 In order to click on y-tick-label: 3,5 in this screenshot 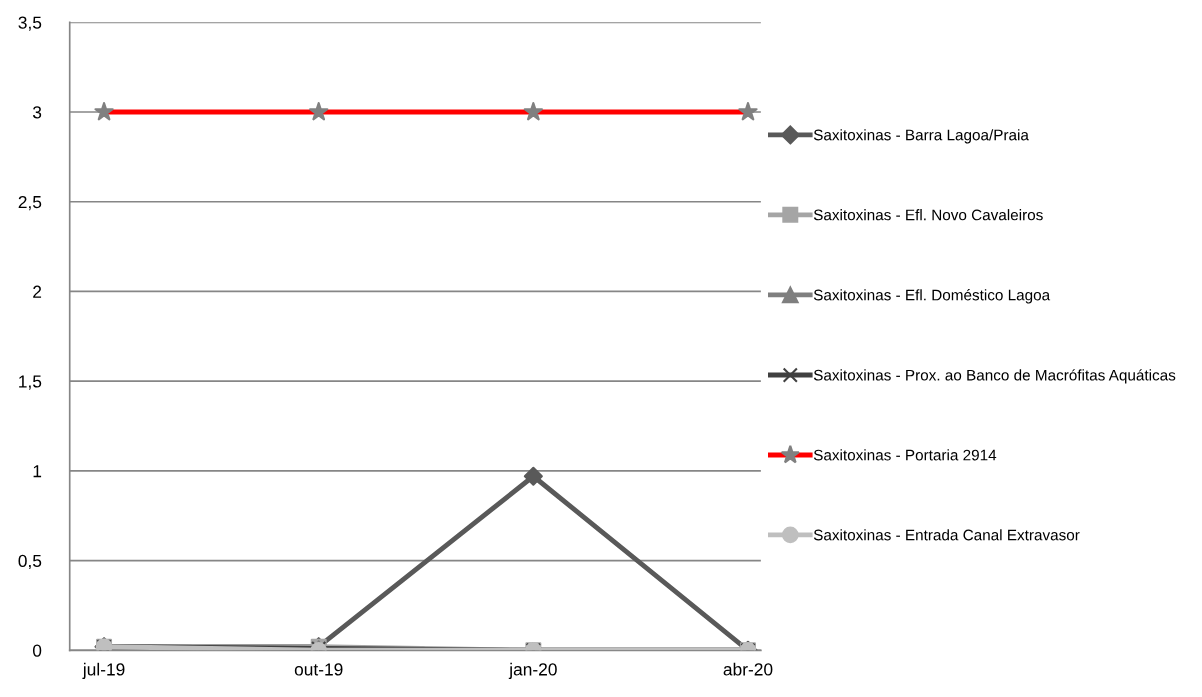, I will do `click(30, 23)`.